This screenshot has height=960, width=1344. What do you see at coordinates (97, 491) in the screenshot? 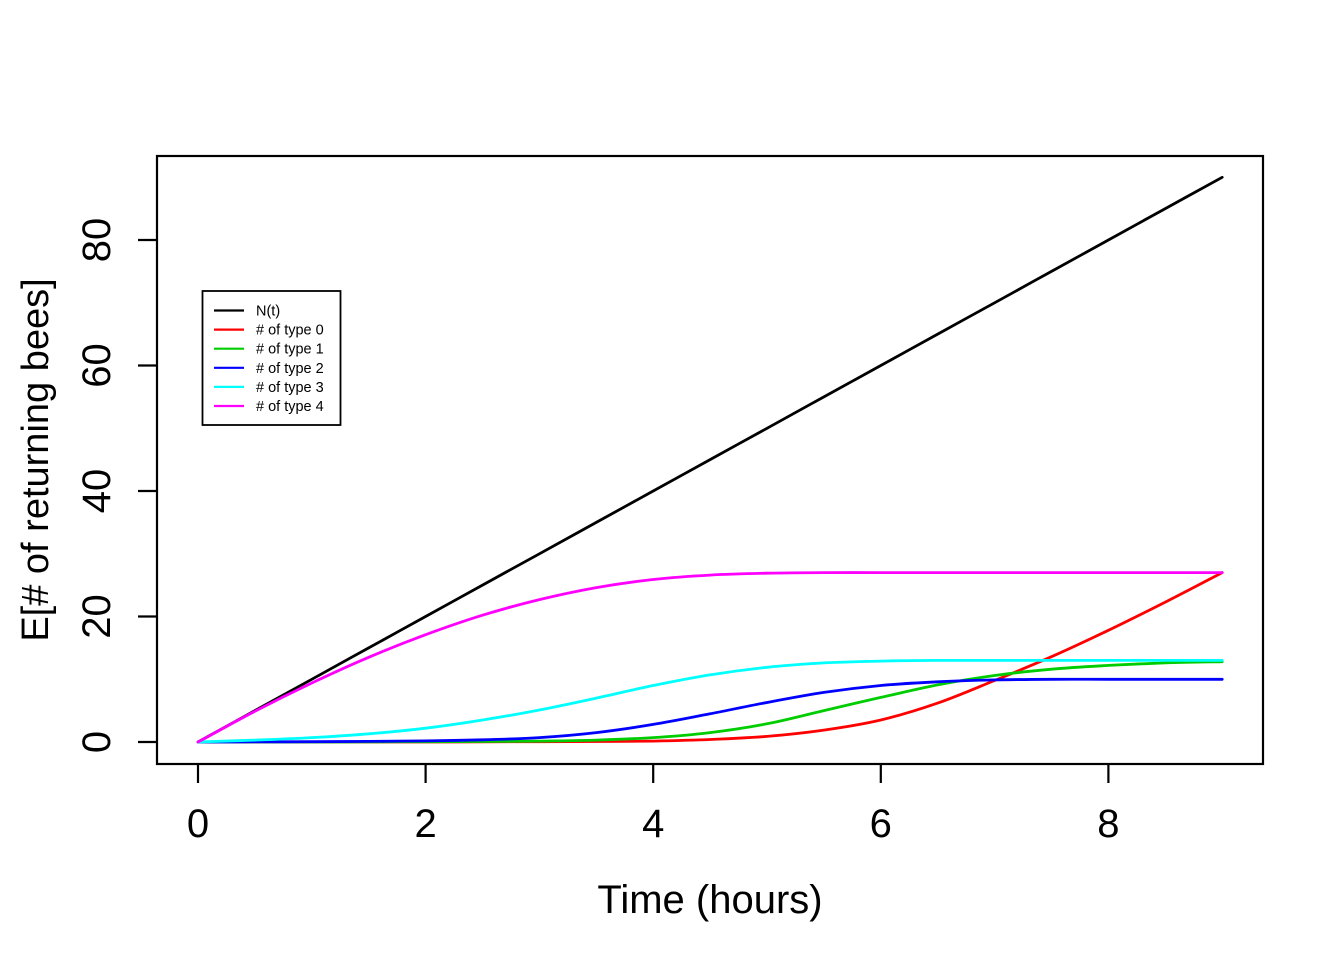
I see `y-tick-label: 40` at bounding box center [97, 491].